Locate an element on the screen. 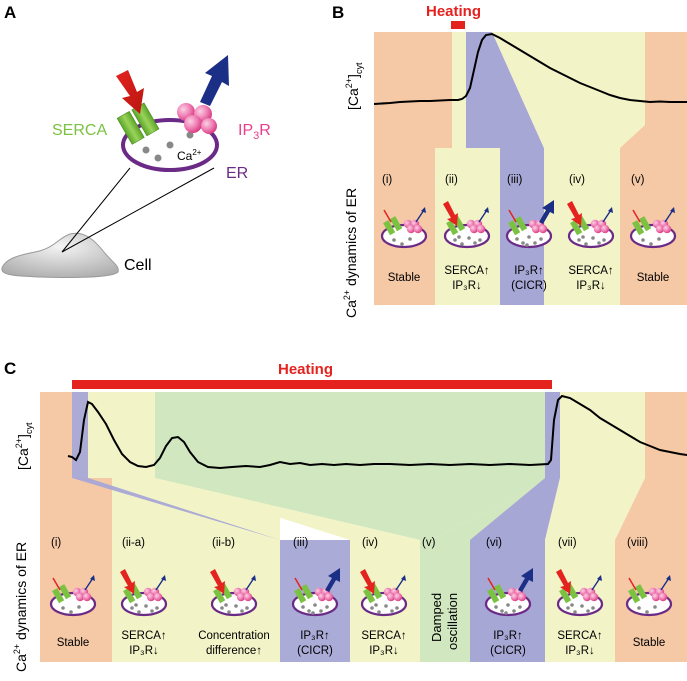 This screenshot has width=687, height=681. er-label: ER is located at coordinates (237, 173).